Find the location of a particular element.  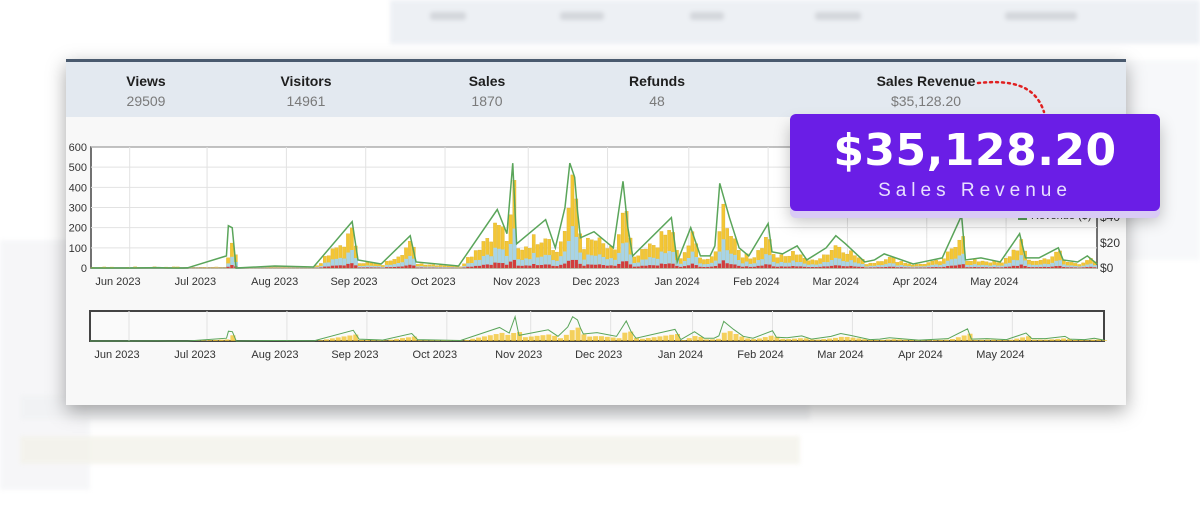

right-tick: $20 is located at coordinates (1110, 243).